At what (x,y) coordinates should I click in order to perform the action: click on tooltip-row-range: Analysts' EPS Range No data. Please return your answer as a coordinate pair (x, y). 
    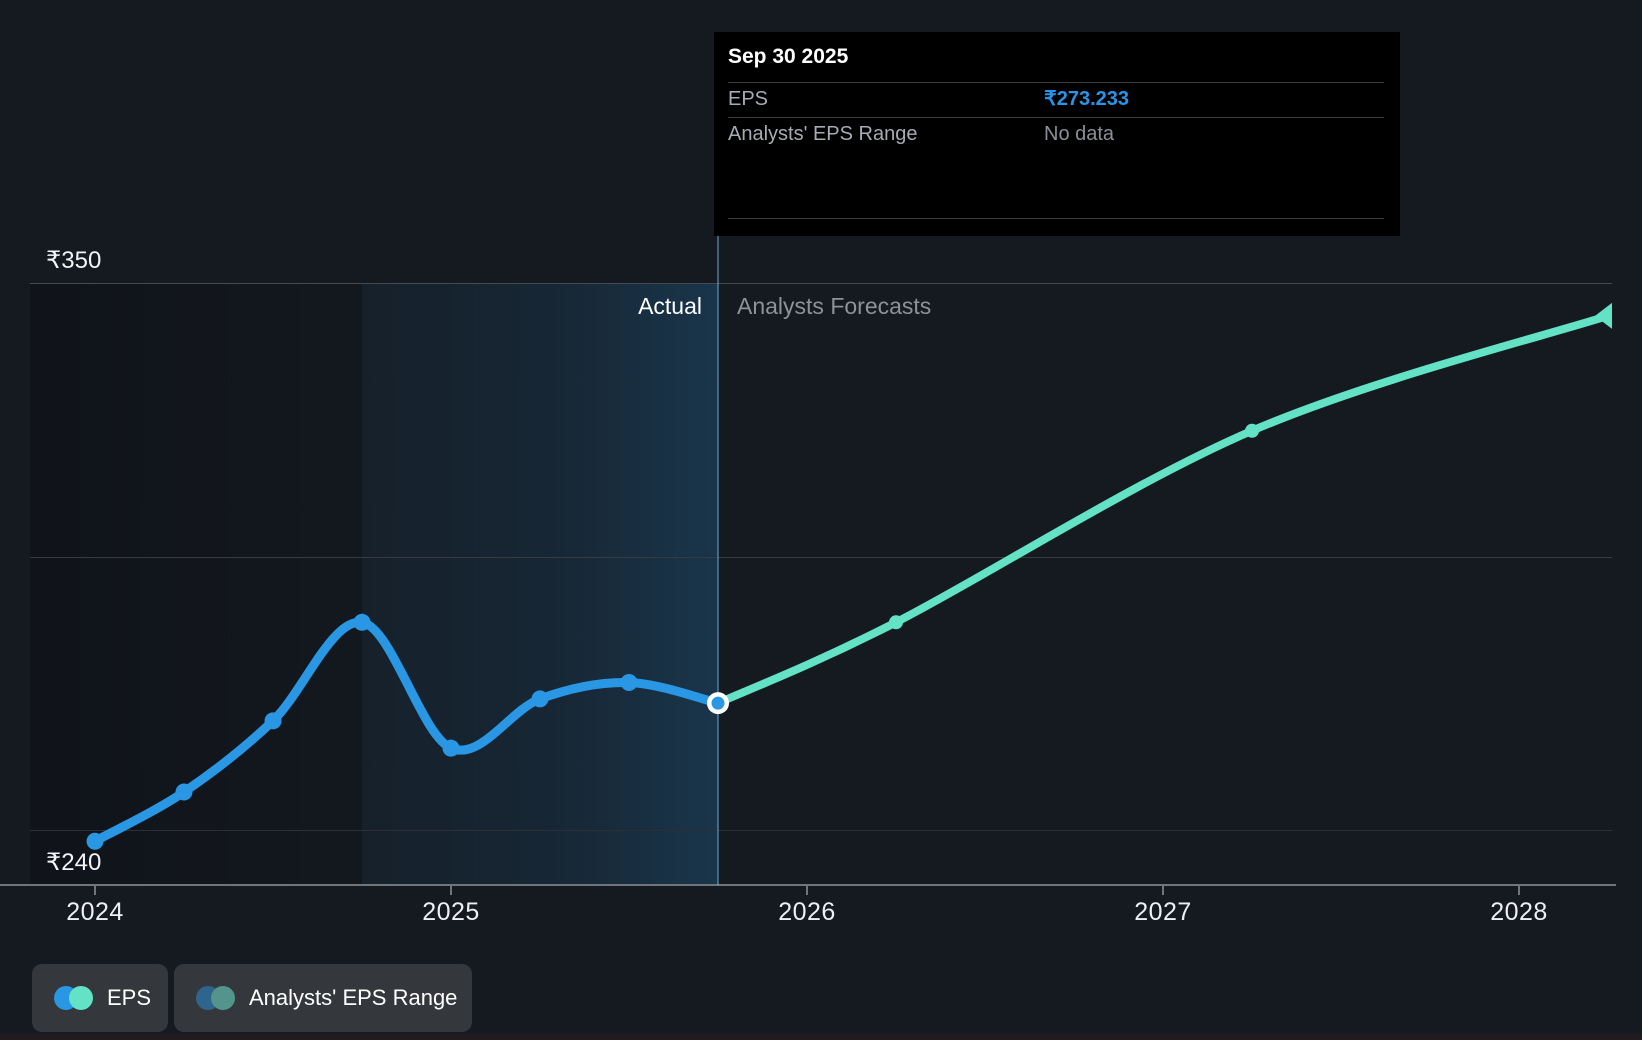
    Looking at the image, I should click on (1057, 134).